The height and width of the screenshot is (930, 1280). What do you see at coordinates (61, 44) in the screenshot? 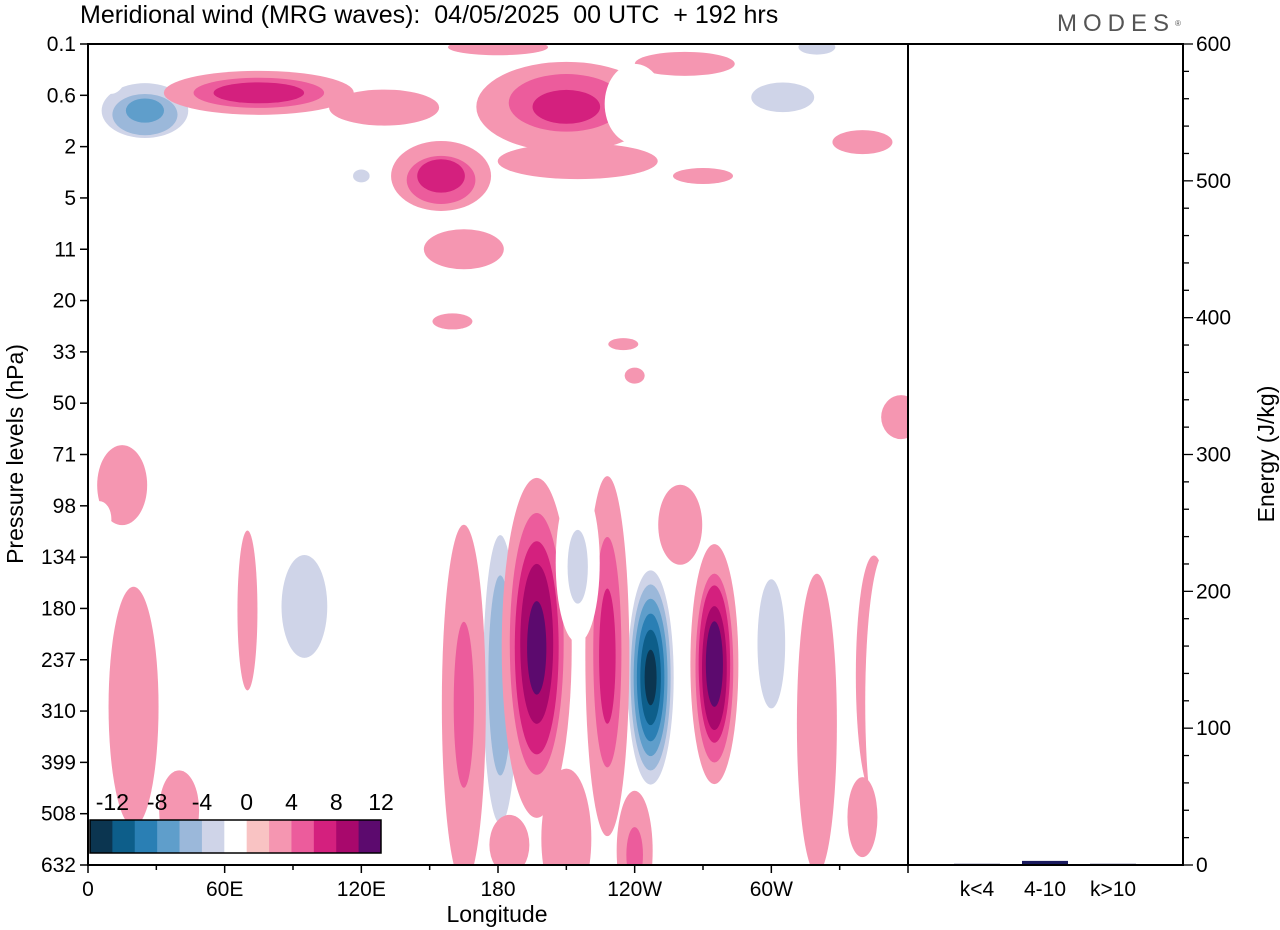
I see `y-tick-label: 0.1` at bounding box center [61, 44].